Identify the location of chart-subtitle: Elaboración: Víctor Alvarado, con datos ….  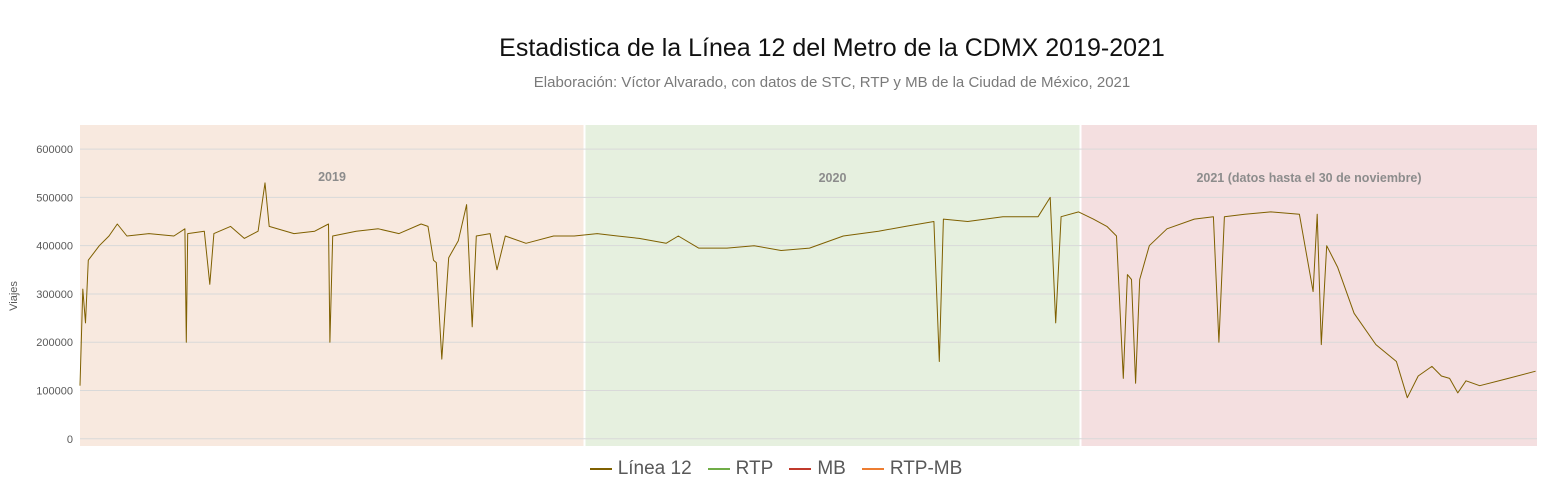
(832, 82).